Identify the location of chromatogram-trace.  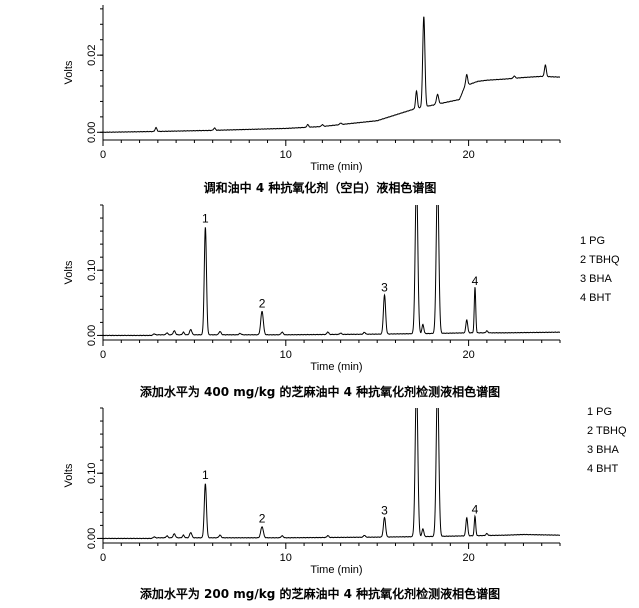
(331, 75).